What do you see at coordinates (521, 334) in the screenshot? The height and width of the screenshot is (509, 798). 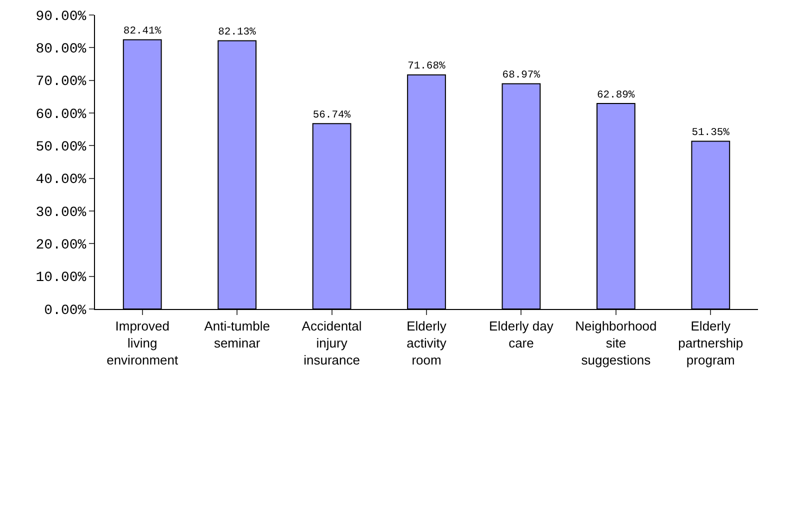 I see `x-tick-label: Elderly day care` at bounding box center [521, 334].